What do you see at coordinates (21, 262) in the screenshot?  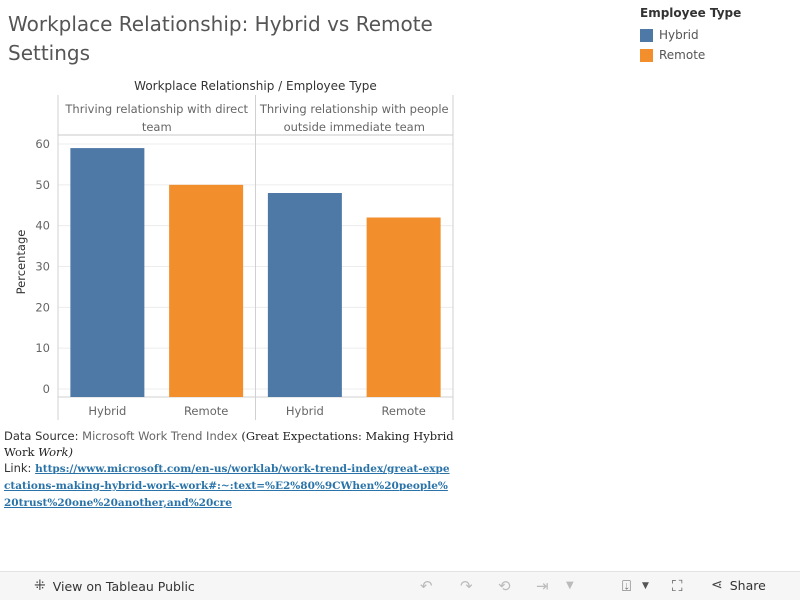 I see `y-axis-label: Percentage` at bounding box center [21, 262].